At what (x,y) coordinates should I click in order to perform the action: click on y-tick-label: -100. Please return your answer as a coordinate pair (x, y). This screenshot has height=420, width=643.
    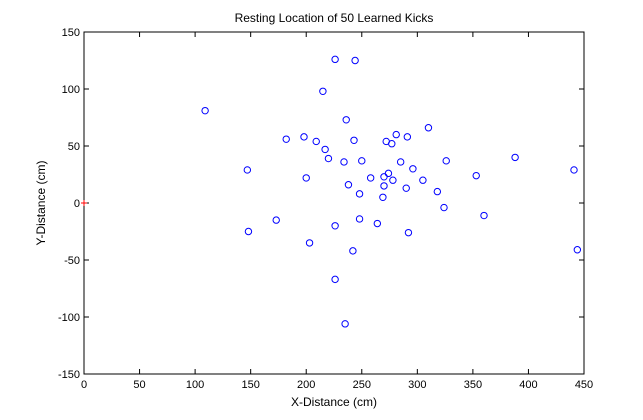
    Looking at the image, I should click on (69, 318).